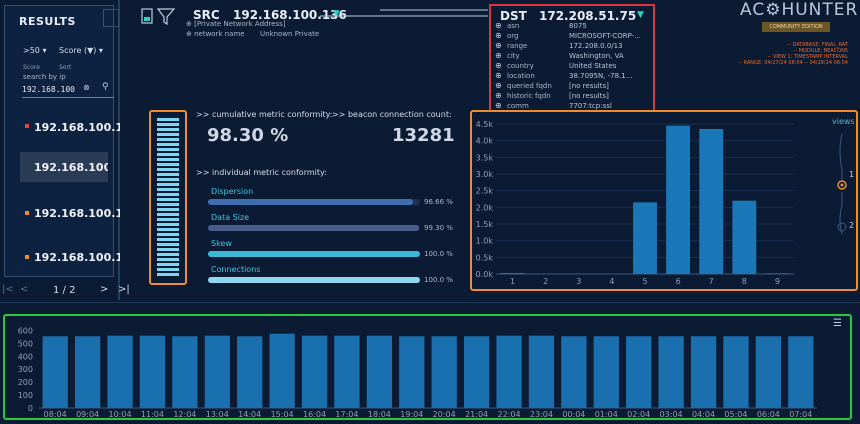  I want to click on view-option-1: 1, so click(852, 174).